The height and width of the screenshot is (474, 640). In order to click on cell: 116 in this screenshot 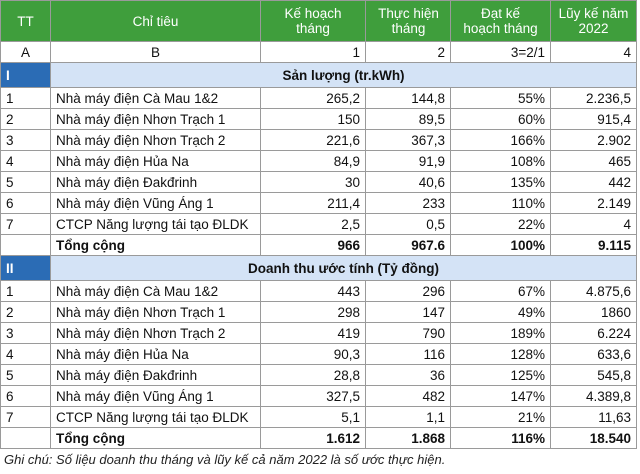, I will do `click(408, 354)`.